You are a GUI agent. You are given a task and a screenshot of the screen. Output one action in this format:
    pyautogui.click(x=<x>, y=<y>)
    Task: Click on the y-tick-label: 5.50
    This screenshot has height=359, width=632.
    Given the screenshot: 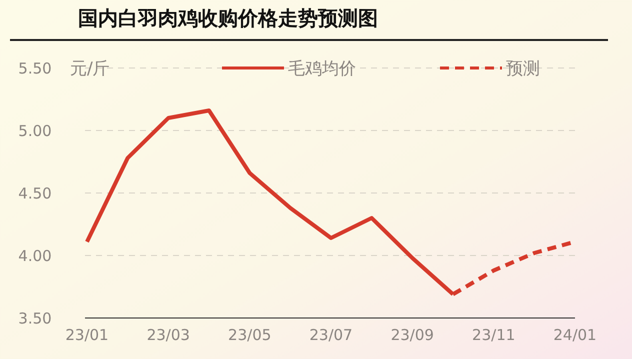 What is the action you would take?
    pyautogui.click(x=35, y=68)
    